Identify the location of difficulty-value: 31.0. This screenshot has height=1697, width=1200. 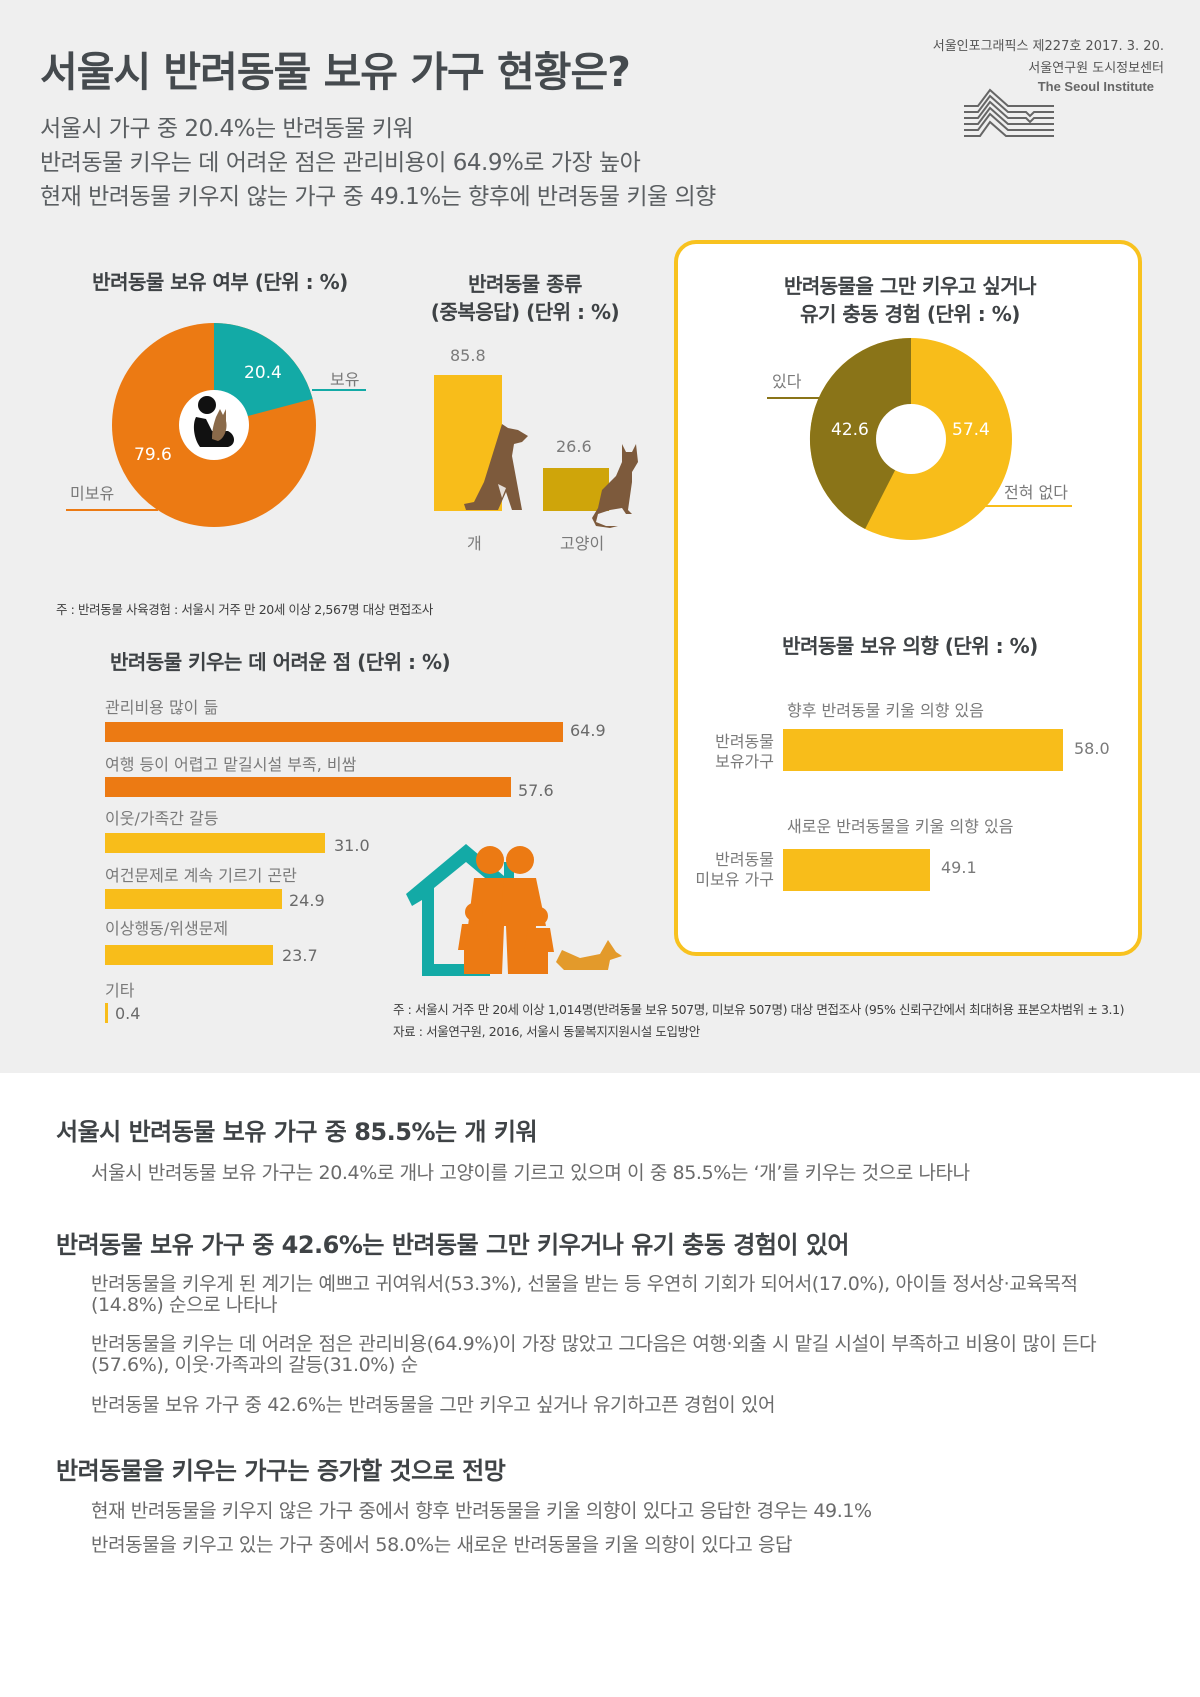
(352, 845).